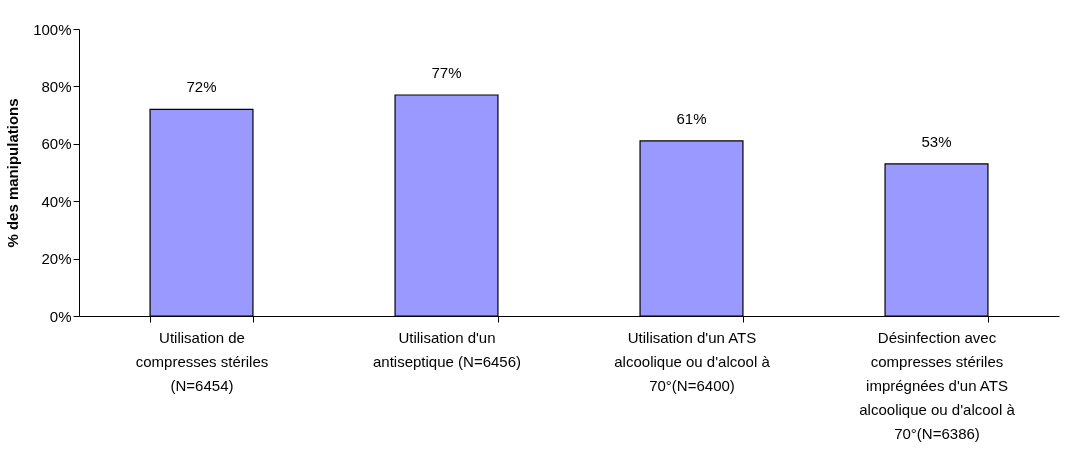 This screenshot has height=473, width=1081. What do you see at coordinates (56, 259) in the screenshot?
I see `y-tick-label: 20%` at bounding box center [56, 259].